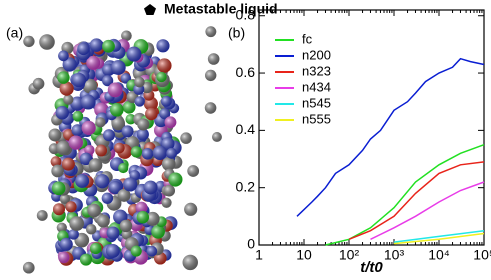 The width and height of the screenshot is (491, 280). What do you see at coordinates (316, 70) in the screenshot?
I see `legend-label: n323` at bounding box center [316, 70].